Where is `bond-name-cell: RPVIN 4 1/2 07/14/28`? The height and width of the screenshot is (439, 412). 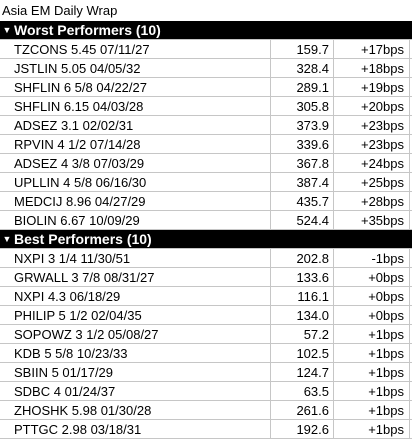 bond-name-cell: RPVIN 4 1/2 07/14/28 is located at coordinates (135, 144).